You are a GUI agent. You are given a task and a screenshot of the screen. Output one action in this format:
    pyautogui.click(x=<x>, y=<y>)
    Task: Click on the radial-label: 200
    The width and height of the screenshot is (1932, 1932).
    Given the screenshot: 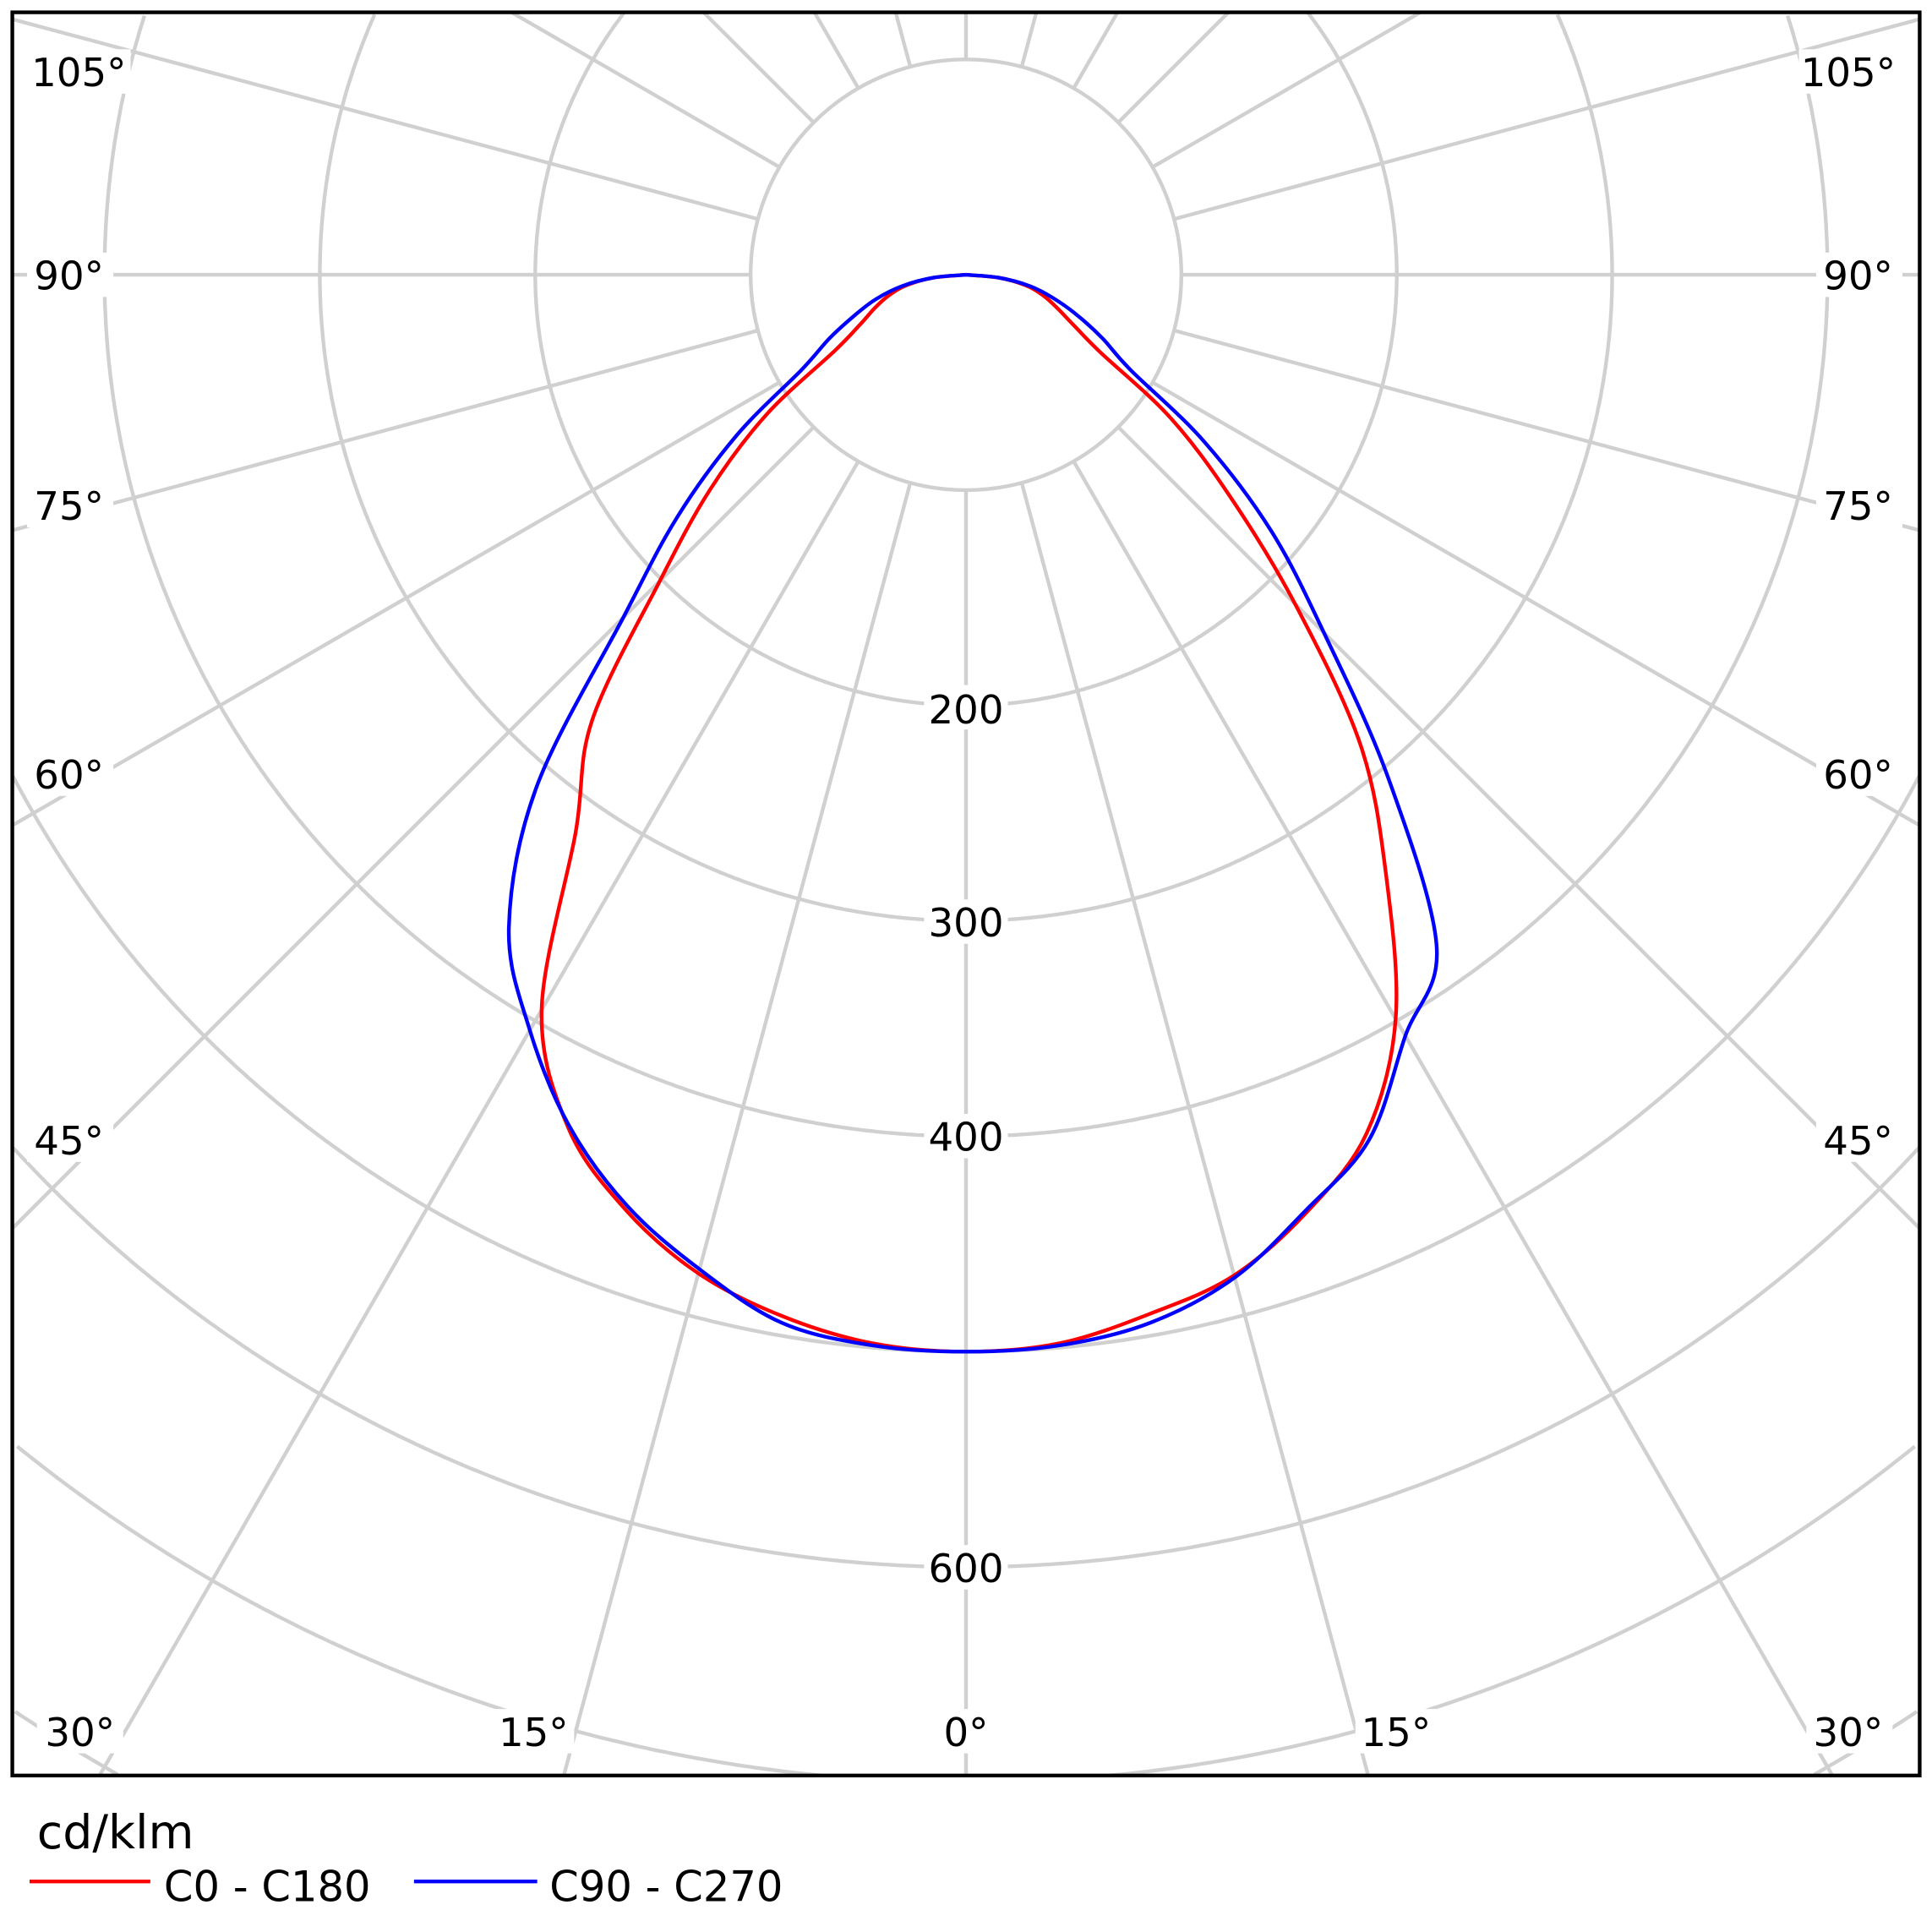 What is the action you would take?
    pyautogui.click(x=965, y=711)
    